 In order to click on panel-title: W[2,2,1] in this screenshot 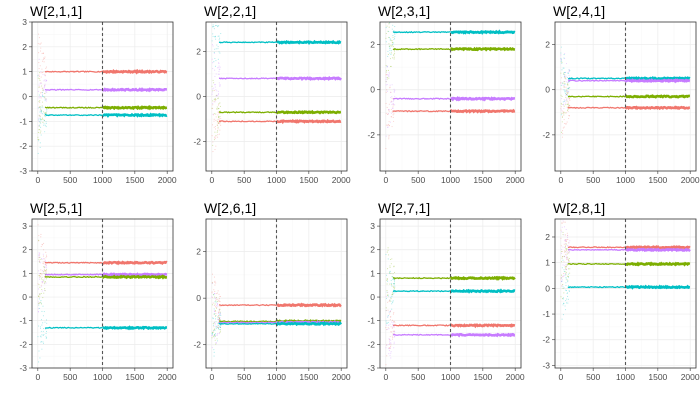, I will do `click(230, 11)`.